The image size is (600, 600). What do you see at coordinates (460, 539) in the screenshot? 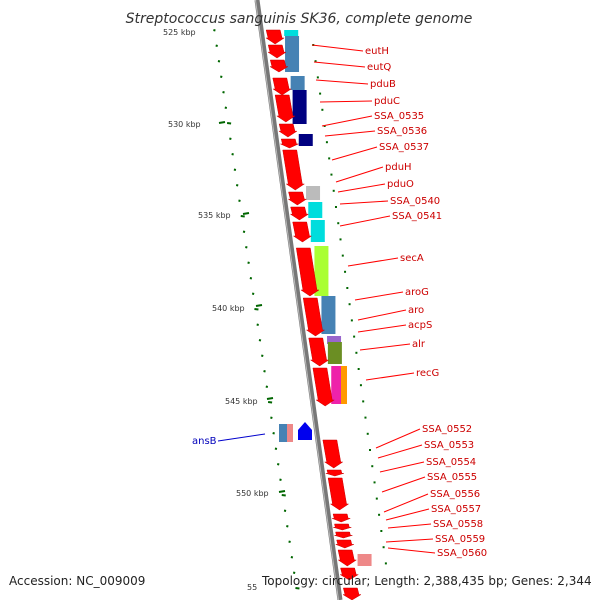
I see `gene-label: SSA_0559` at bounding box center [460, 539].